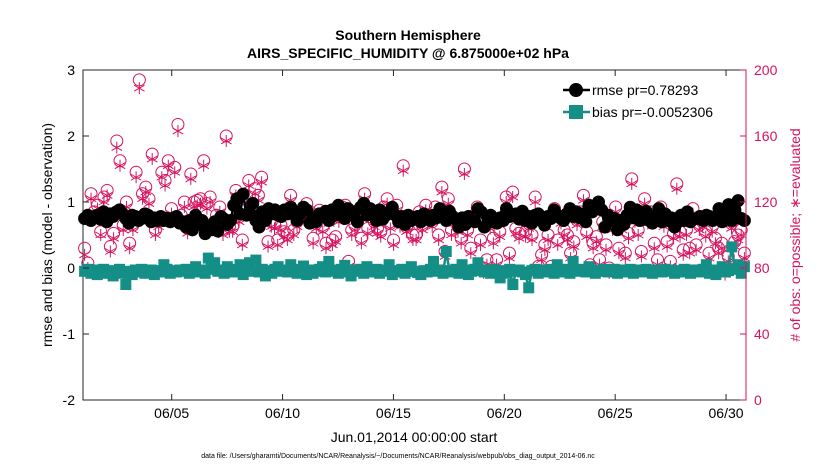  Describe the element at coordinates (576, 112) in the screenshot. I see `legend-bias-marker` at that location.